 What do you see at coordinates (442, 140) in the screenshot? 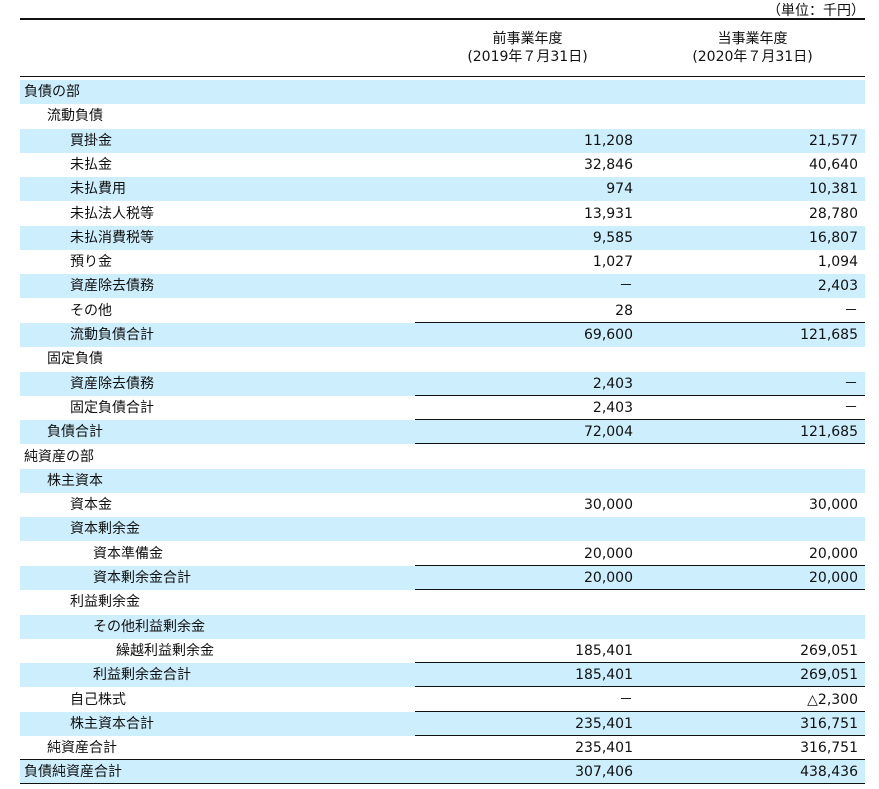
I see `table-row: 買掛金 11,208 21,577` at bounding box center [442, 140].